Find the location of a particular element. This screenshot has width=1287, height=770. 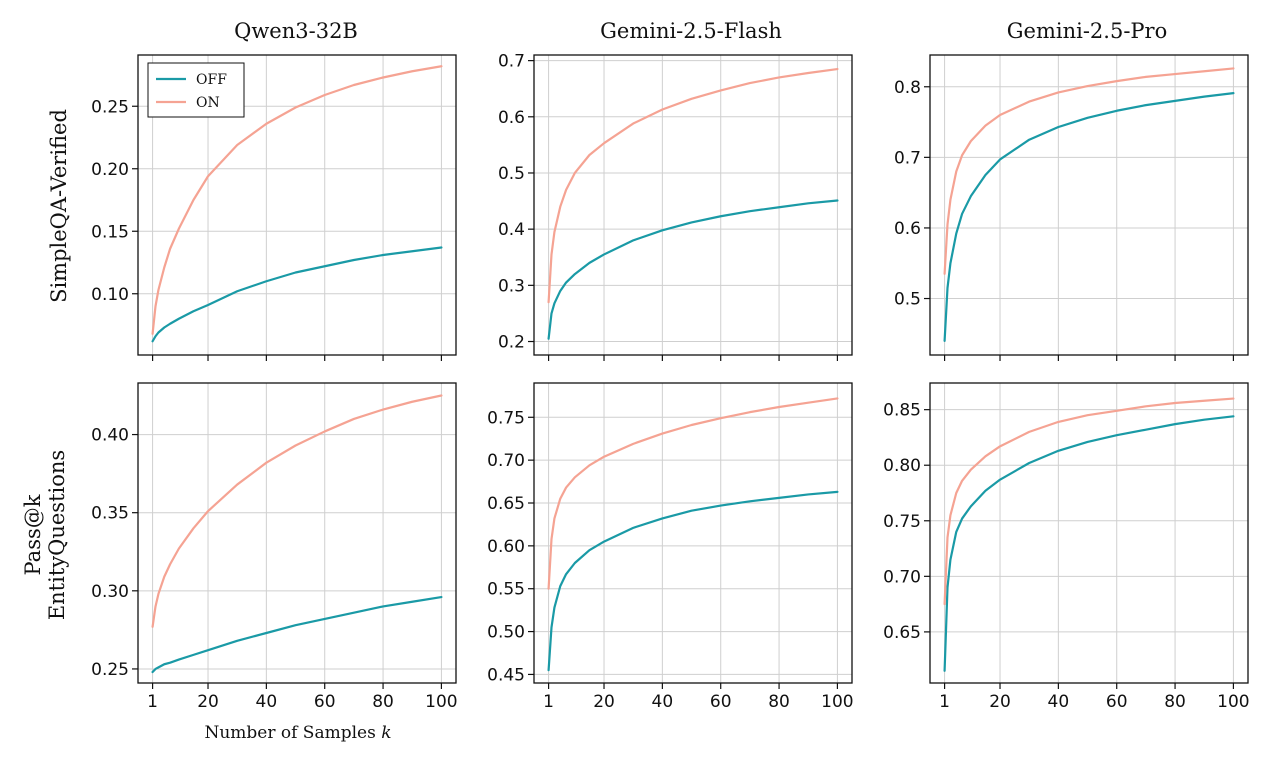

panel-r1-c2: 1 20 40 60 80 100 0.65 0.70 0.75 0.80 0.85 is located at coordinates (1066, 547).